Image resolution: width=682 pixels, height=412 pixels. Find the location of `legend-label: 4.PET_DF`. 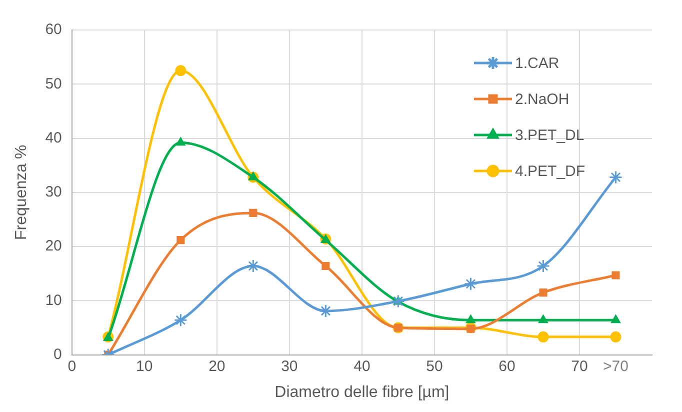

legend-label: 4.PET_DF is located at coordinates (550, 171).